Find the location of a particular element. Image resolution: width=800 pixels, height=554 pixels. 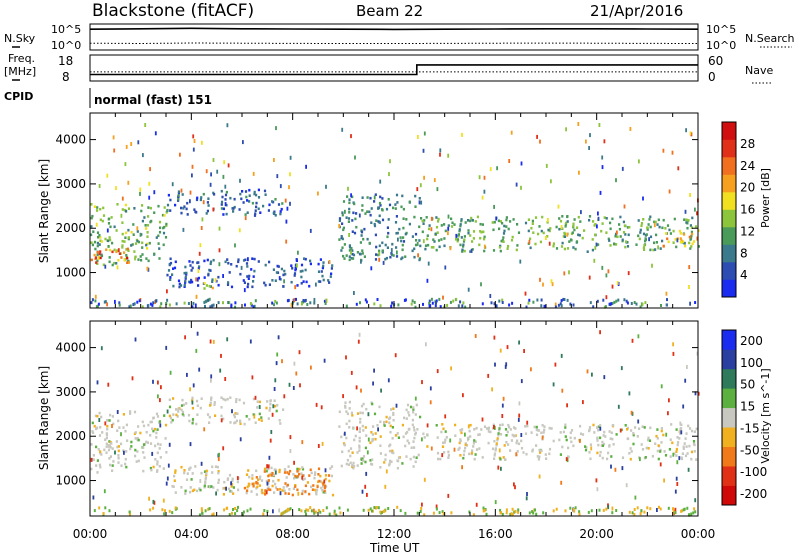

x-tick-label: 00:00 is located at coordinates (698, 534).